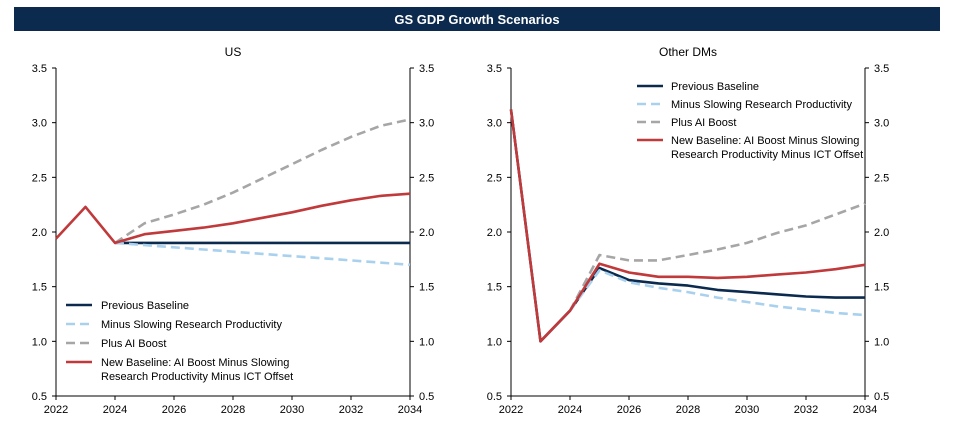 The width and height of the screenshot is (977, 439). I want to click on chart-title: US, so click(233, 52).